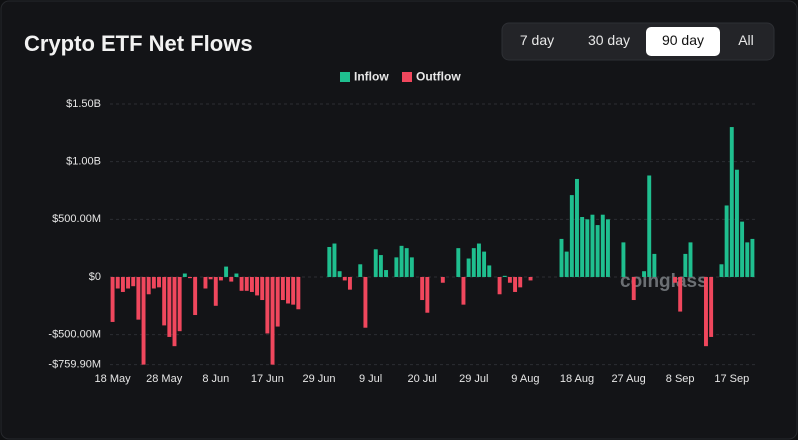 The width and height of the screenshot is (798, 440). I want to click on y-tick-label: -$500.00M, so click(74, 335).